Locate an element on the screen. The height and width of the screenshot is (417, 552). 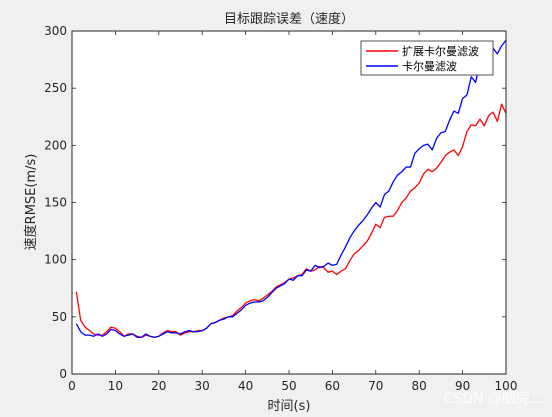
y-tick-label: 250 is located at coordinates (55, 88).